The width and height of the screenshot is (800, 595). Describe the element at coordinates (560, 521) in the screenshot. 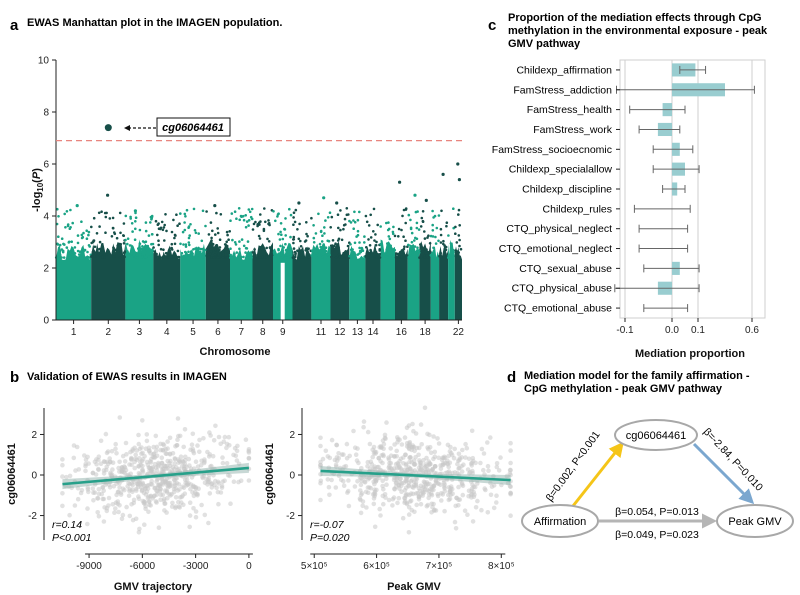

I see `node-exposure` at that location.